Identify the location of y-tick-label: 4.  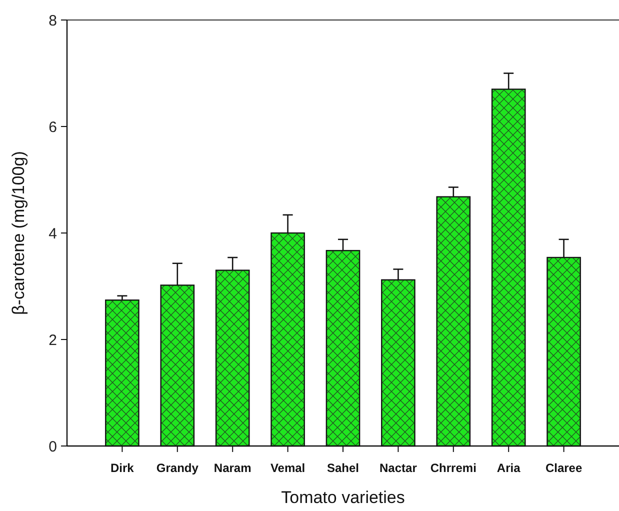
(52, 233).